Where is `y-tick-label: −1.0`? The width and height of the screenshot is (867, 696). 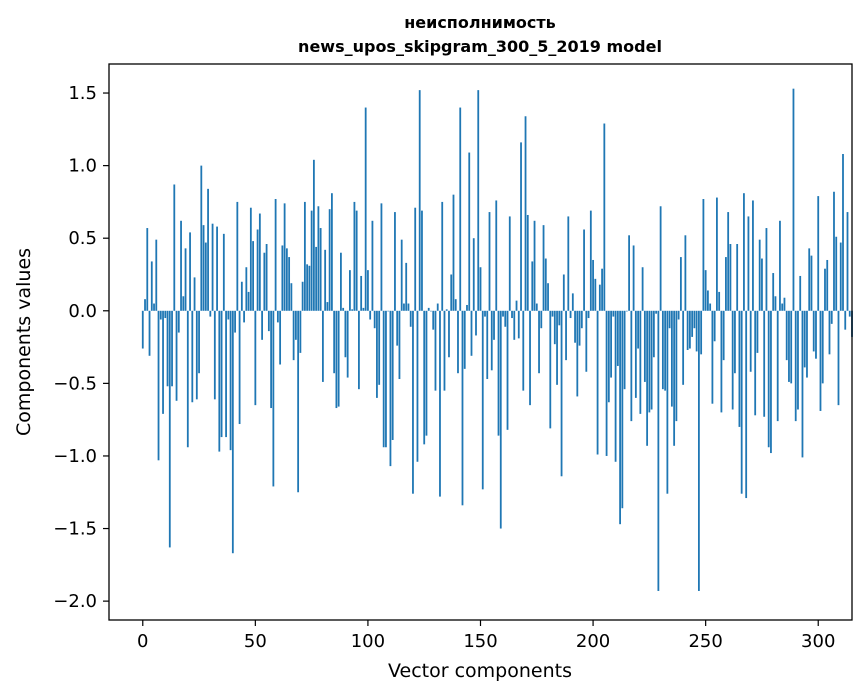 y-tick-label: −1.0 is located at coordinates (75, 456).